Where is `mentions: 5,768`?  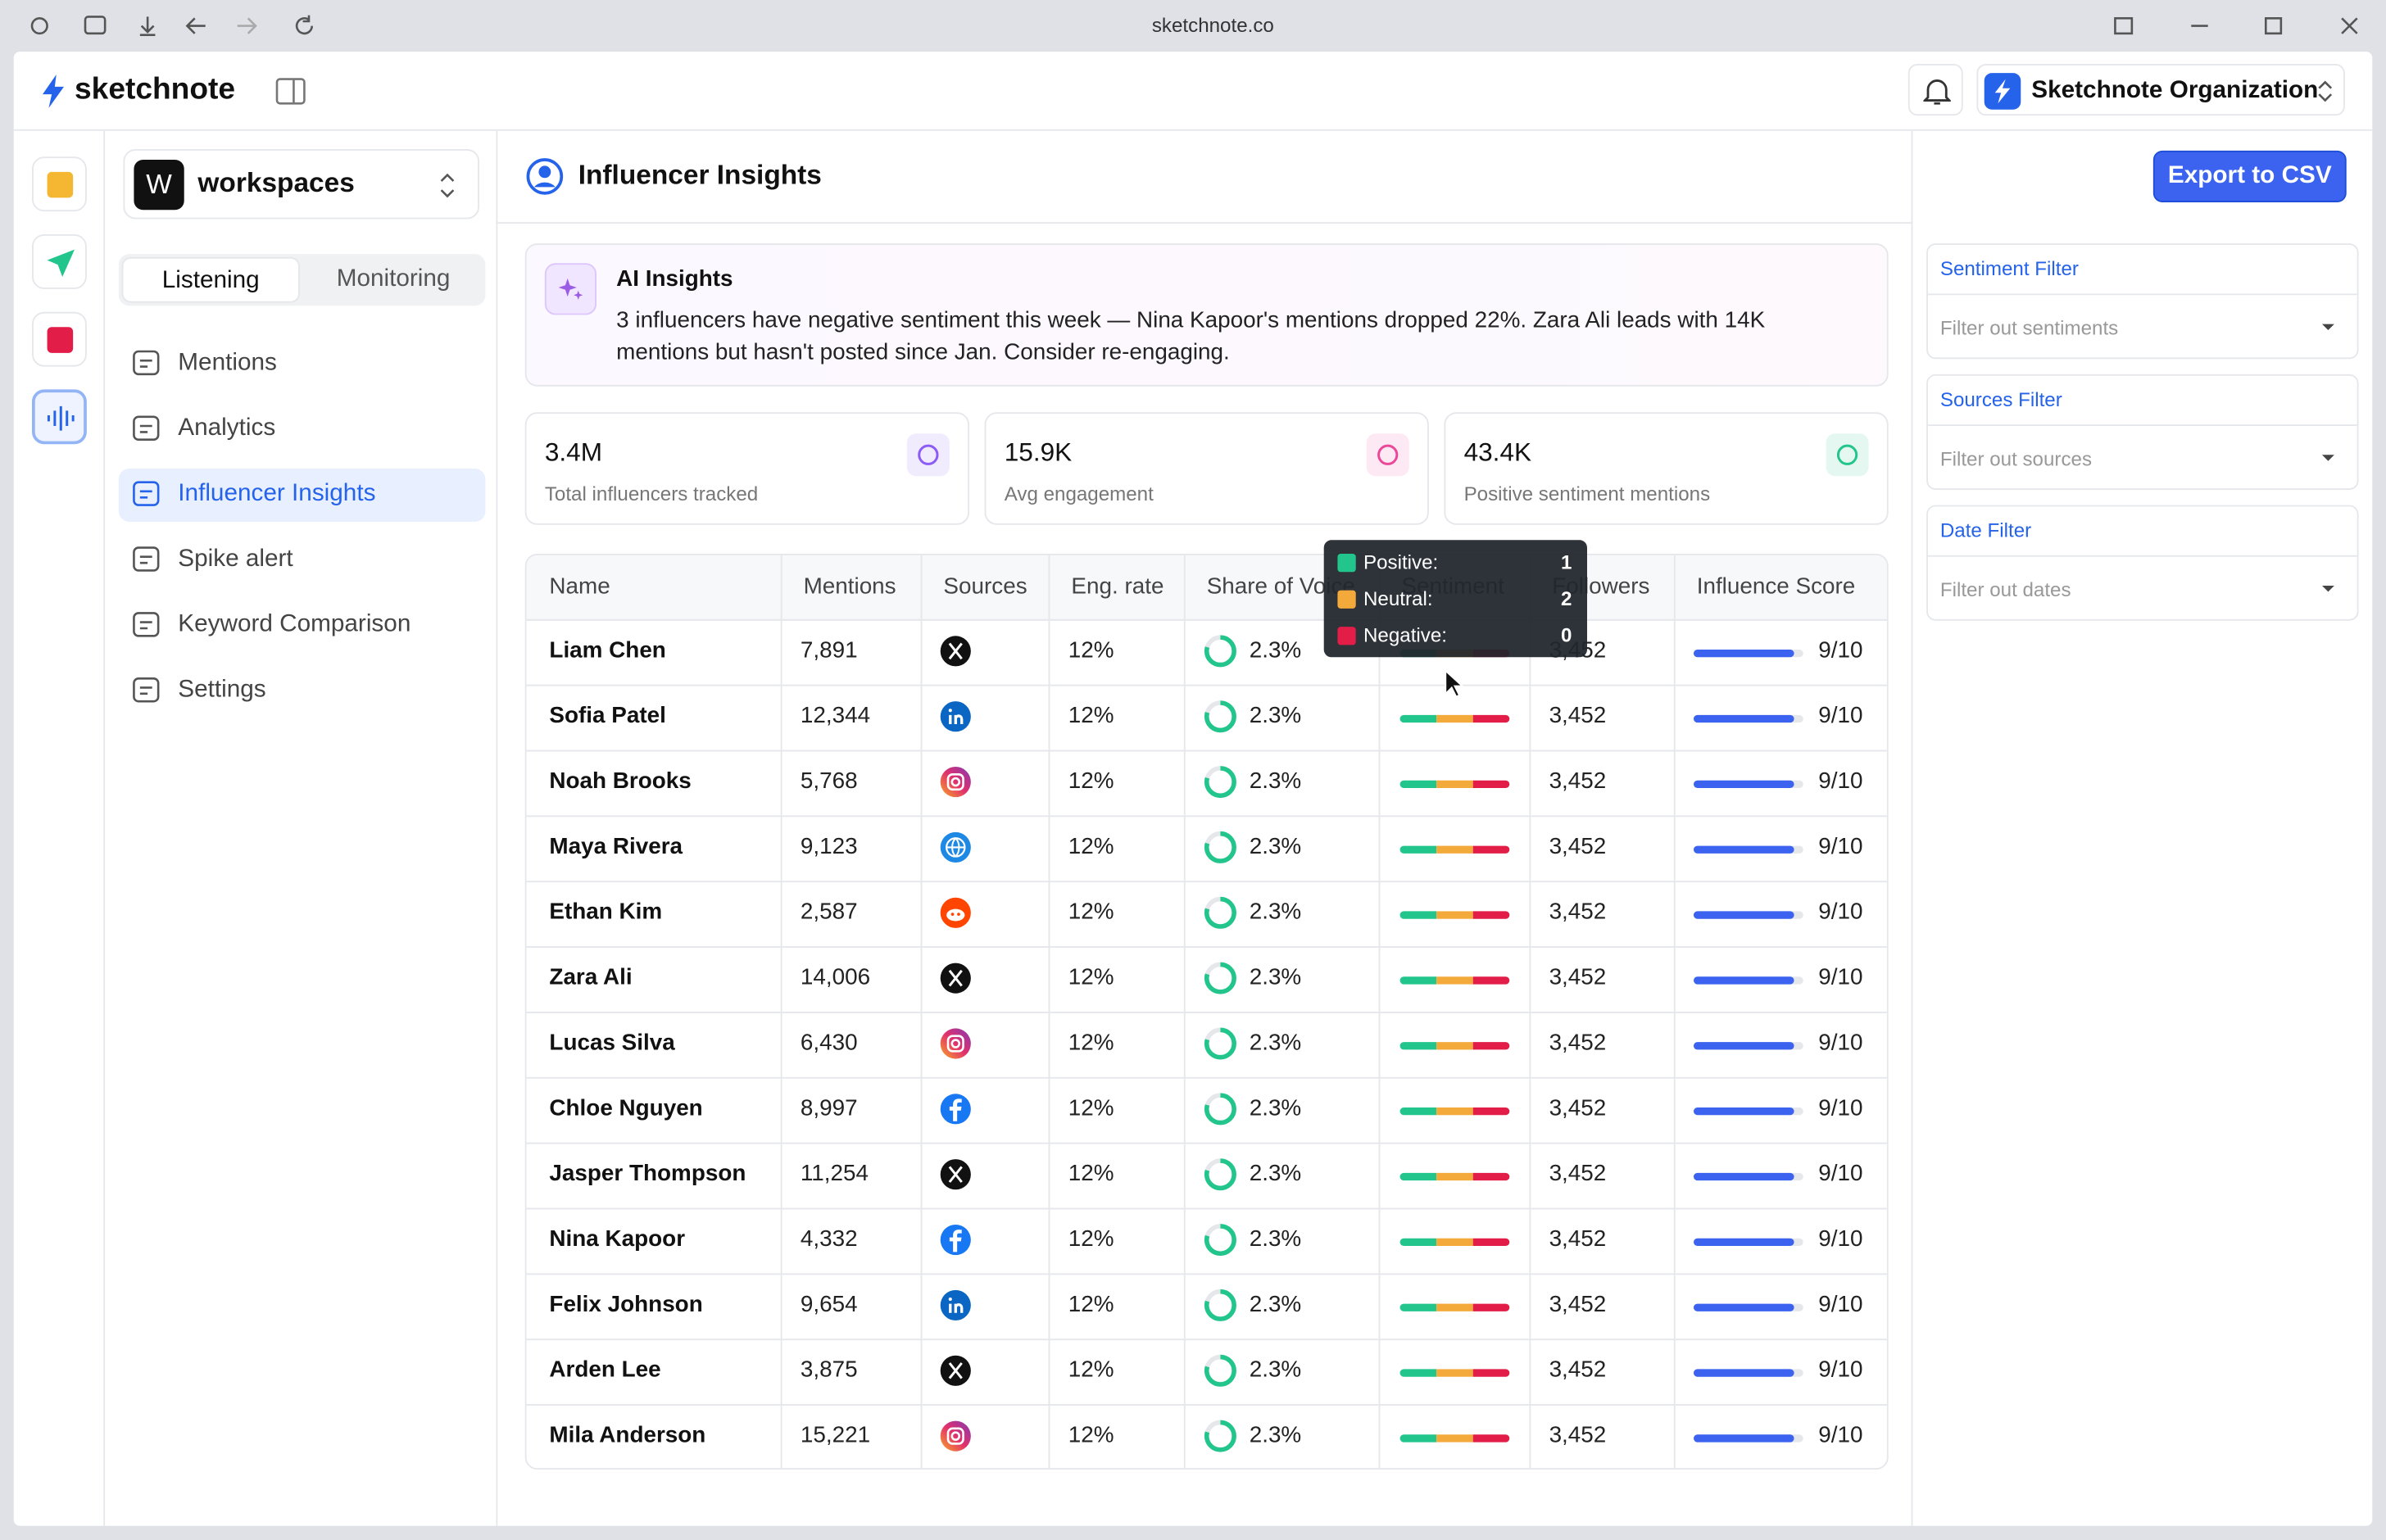
mentions: 5,768 is located at coordinates (829, 781).